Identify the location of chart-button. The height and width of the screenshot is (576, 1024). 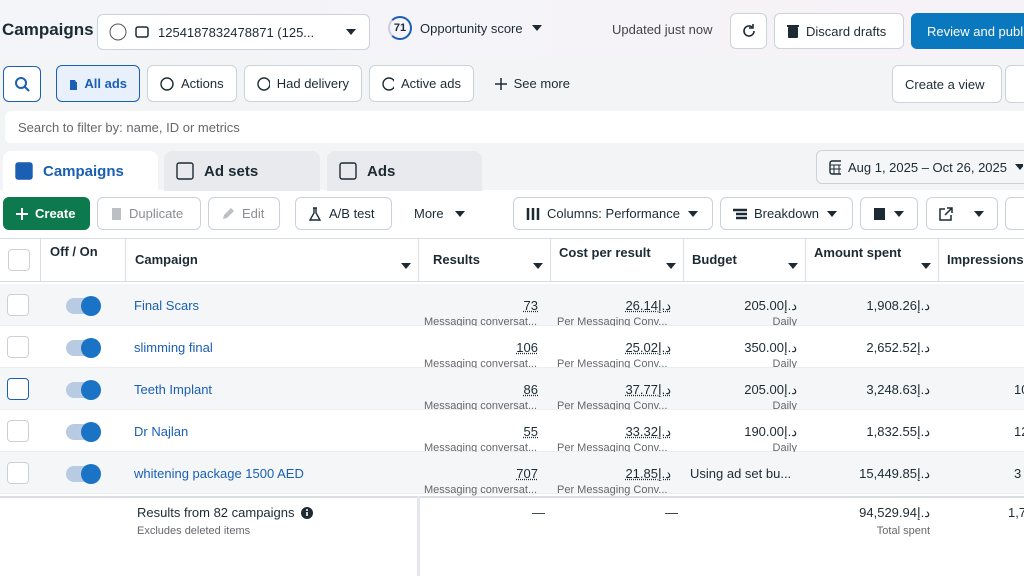
(1014, 213).